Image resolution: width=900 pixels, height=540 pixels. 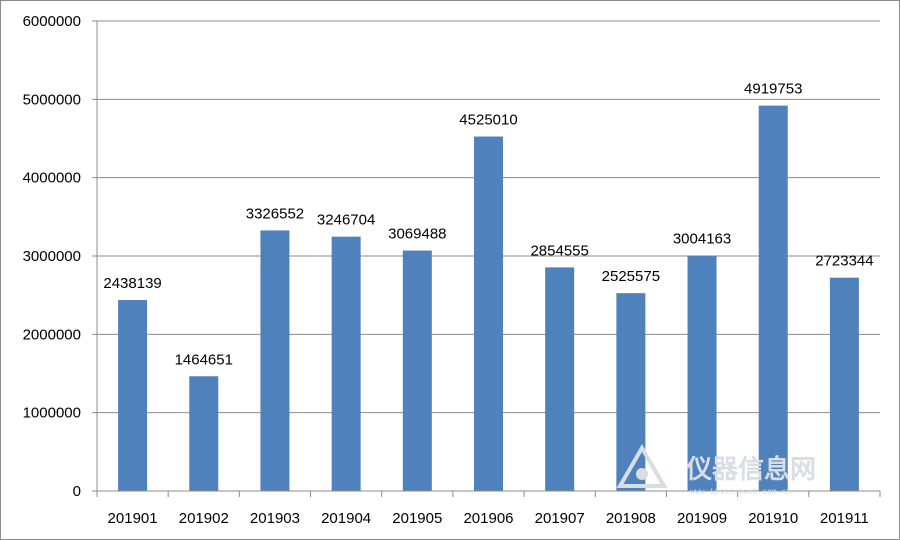 What do you see at coordinates (631, 518) in the screenshot?
I see `x-tick-label: 201908` at bounding box center [631, 518].